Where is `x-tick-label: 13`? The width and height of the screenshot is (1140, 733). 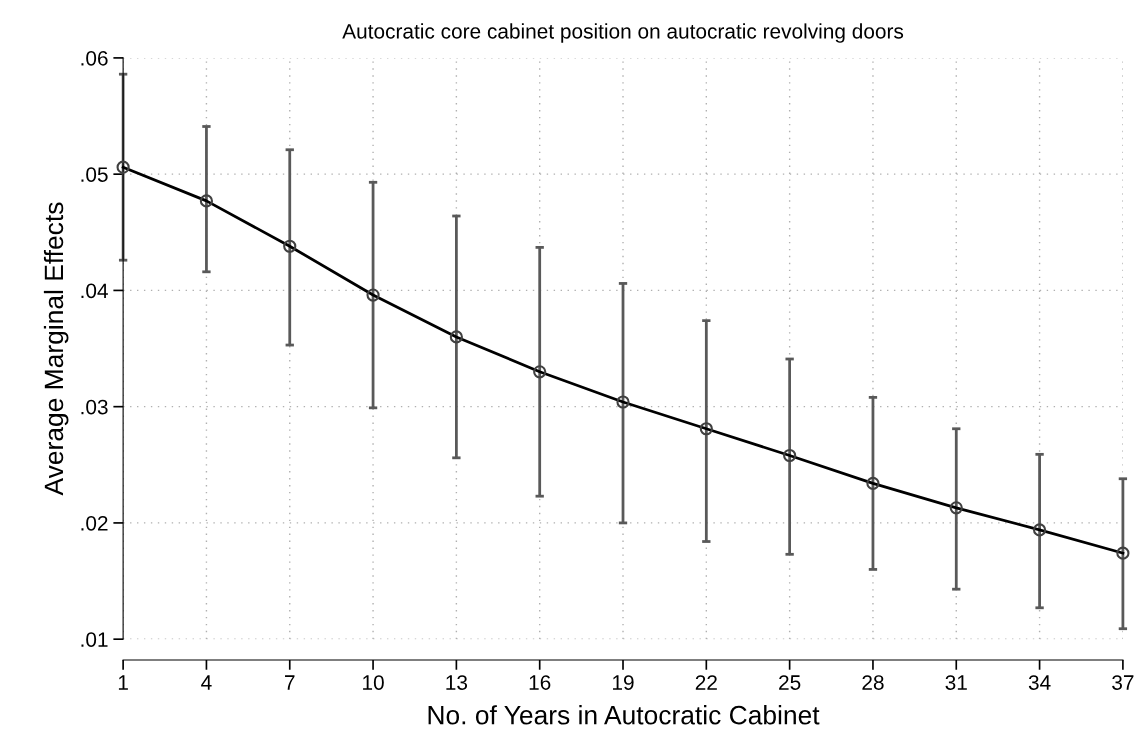
x-tick-label: 13 is located at coordinates (457, 682).